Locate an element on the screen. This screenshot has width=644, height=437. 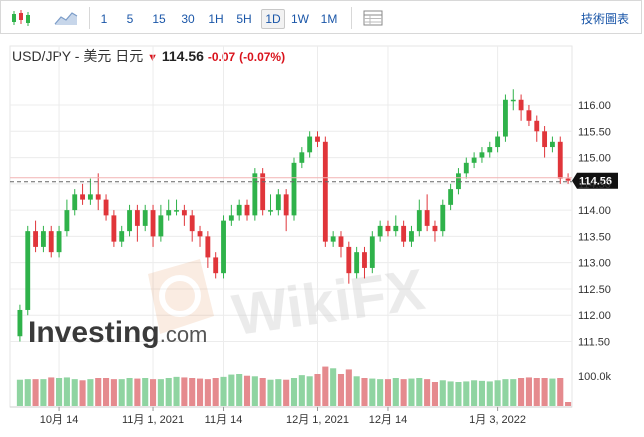
timeframe-1m: 1M is located at coordinates (329, 19).